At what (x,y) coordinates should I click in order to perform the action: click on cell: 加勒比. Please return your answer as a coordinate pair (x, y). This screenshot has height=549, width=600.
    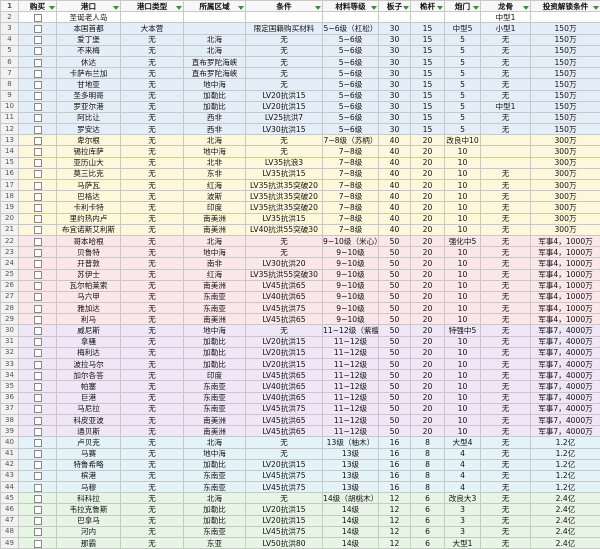
    Looking at the image, I should click on (214, 341).